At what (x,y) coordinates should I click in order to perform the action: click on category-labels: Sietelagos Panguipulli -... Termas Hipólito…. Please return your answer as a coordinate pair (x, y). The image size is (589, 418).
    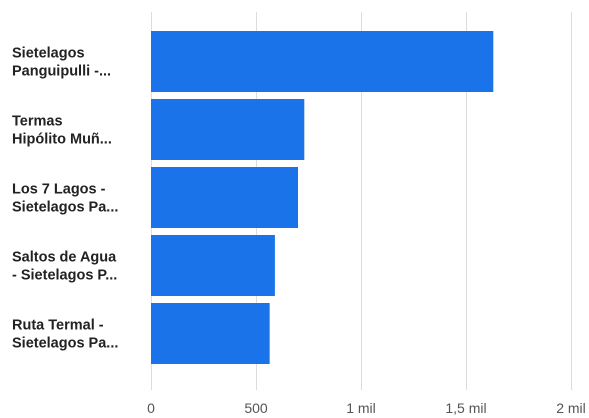
    Looking at the image, I should click on (65, 199).